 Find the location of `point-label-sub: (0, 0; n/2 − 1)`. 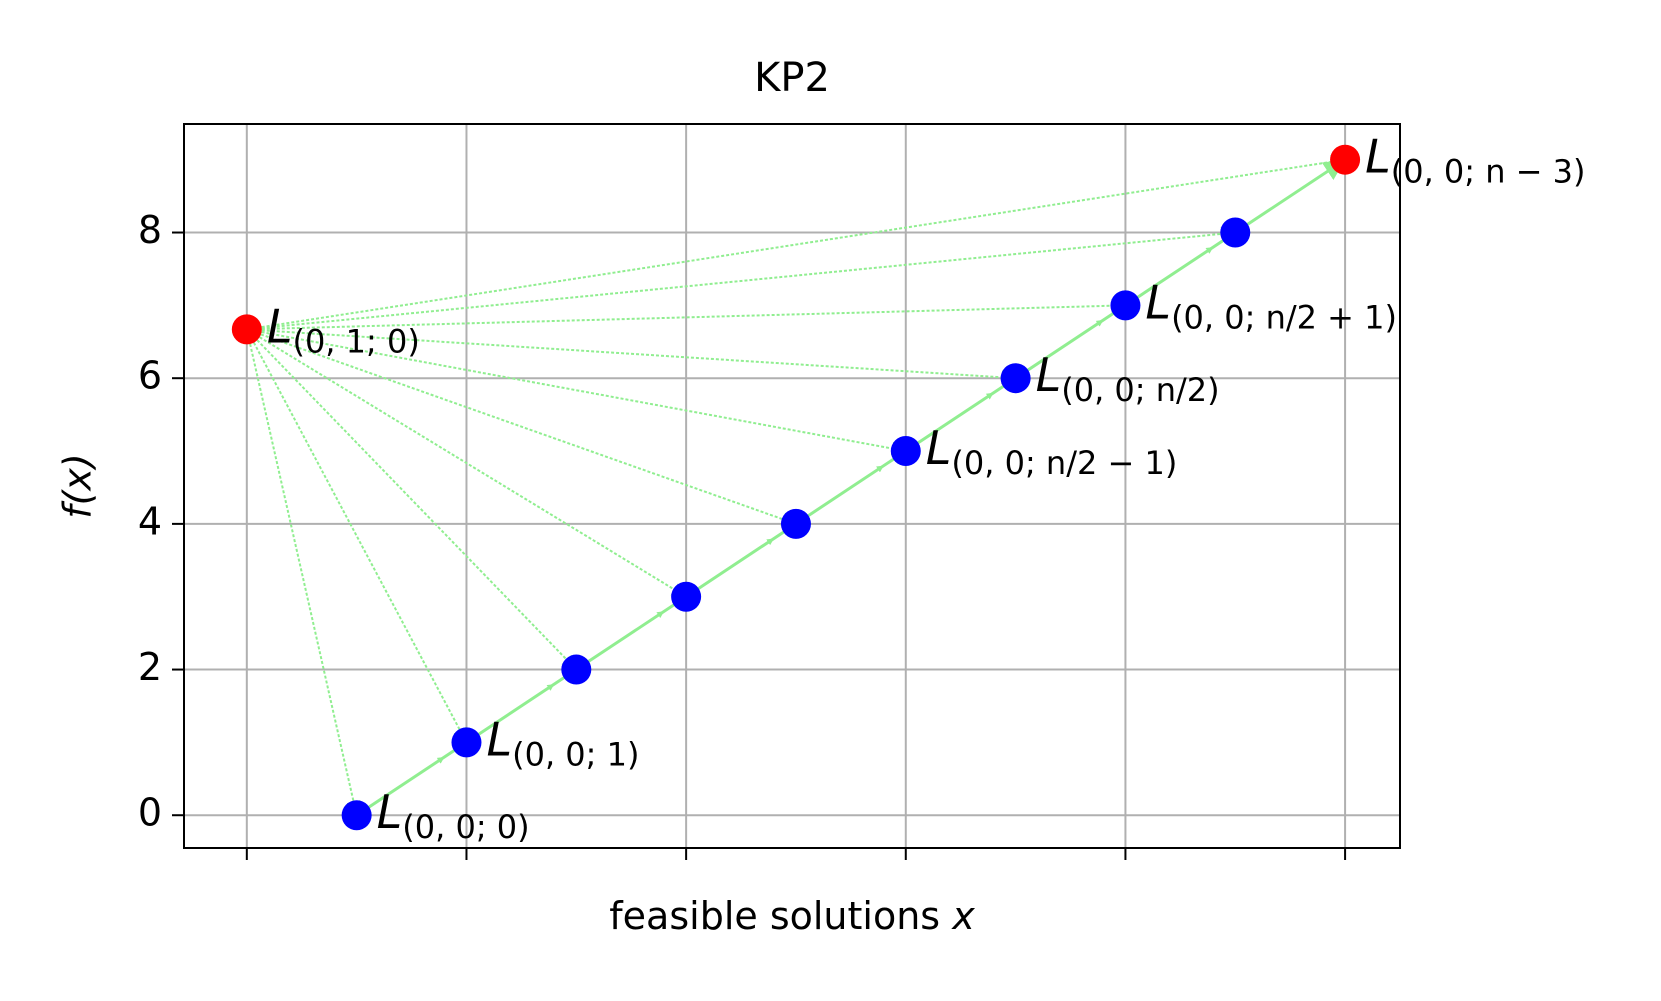

point-label-sub: (0, 0; n/2 − 1) is located at coordinates (1064, 463).